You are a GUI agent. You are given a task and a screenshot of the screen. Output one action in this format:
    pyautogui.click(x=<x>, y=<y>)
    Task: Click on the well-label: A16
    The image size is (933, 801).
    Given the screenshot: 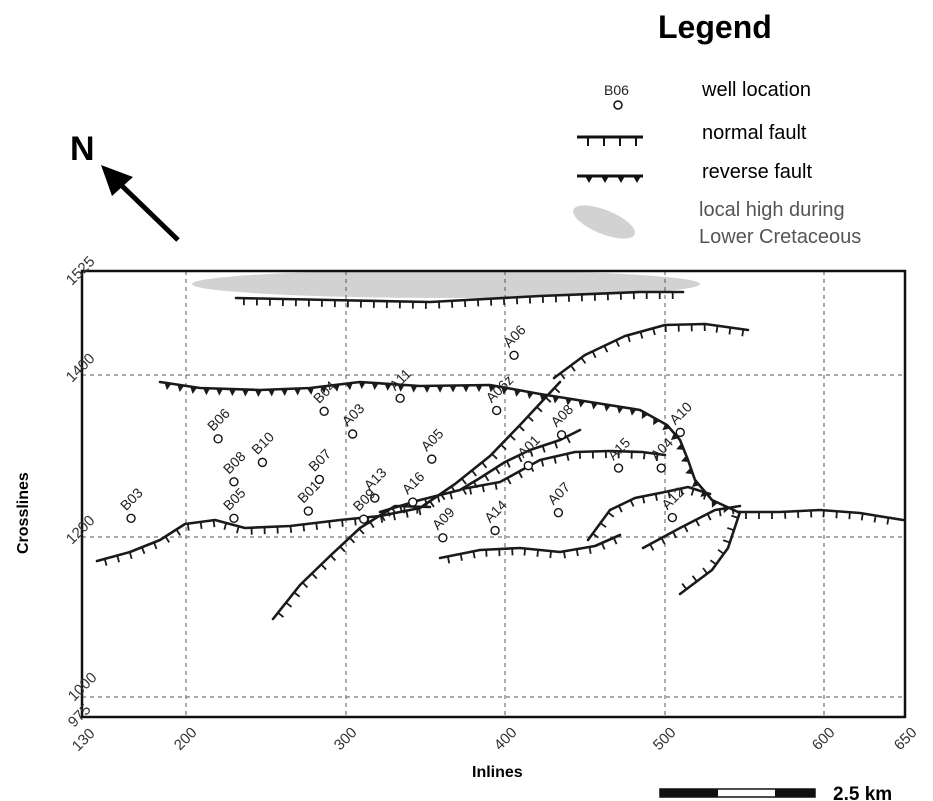 What is the action you would take?
    pyautogui.click(x=413, y=482)
    